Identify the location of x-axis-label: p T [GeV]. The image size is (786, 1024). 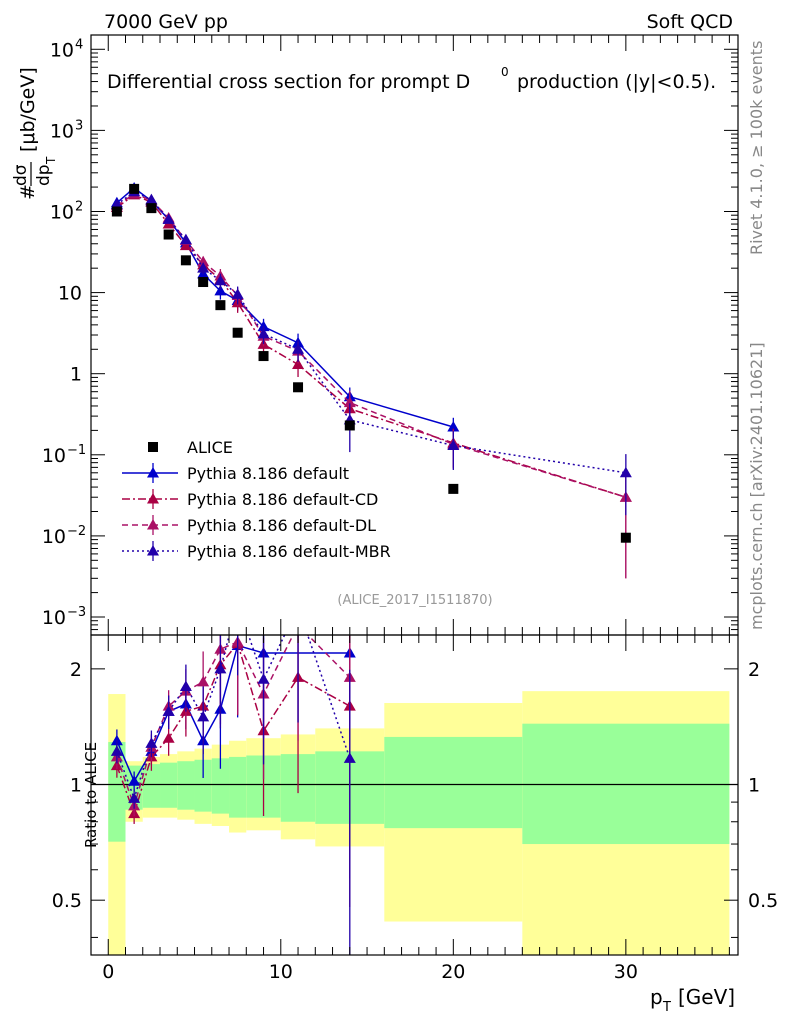
(692, 1000).